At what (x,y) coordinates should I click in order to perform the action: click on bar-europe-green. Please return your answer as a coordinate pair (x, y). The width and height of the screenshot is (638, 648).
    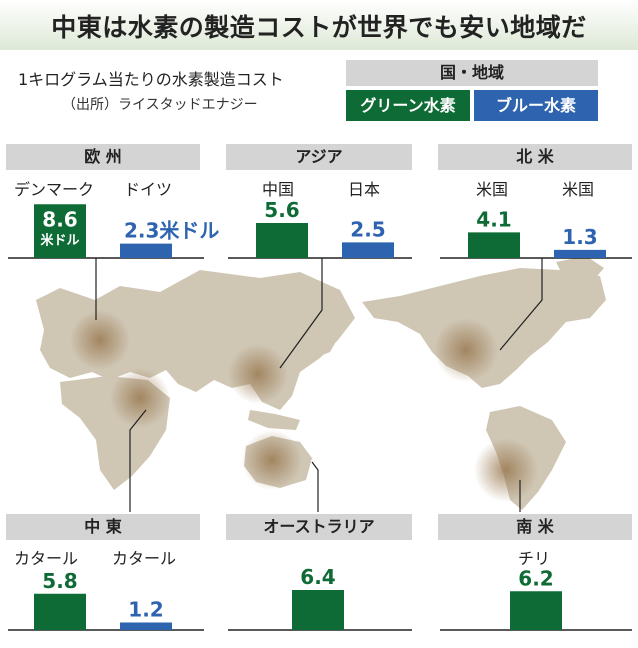
    Looking at the image, I should click on (60, 231).